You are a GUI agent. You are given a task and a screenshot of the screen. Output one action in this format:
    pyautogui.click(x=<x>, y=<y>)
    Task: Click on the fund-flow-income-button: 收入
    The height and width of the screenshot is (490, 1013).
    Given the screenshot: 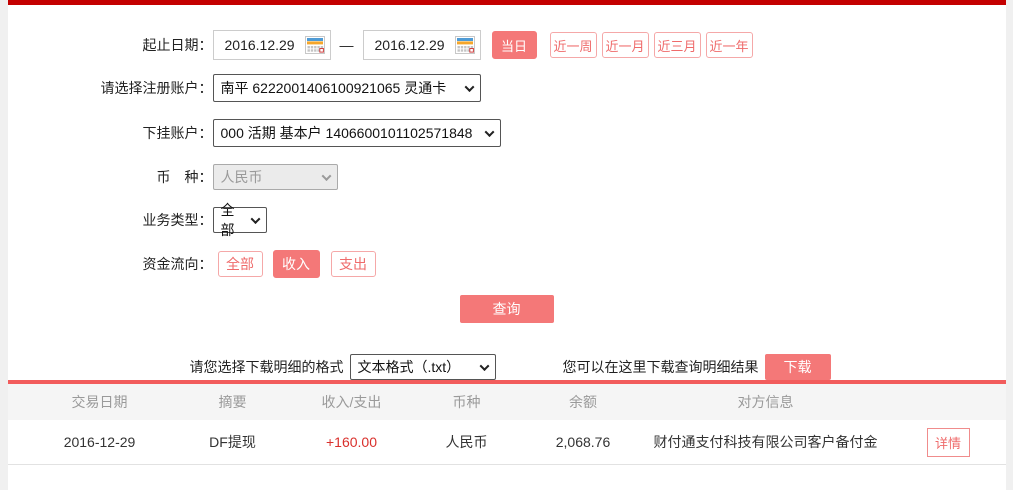 What is the action you would take?
    pyautogui.click(x=296, y=264)
    